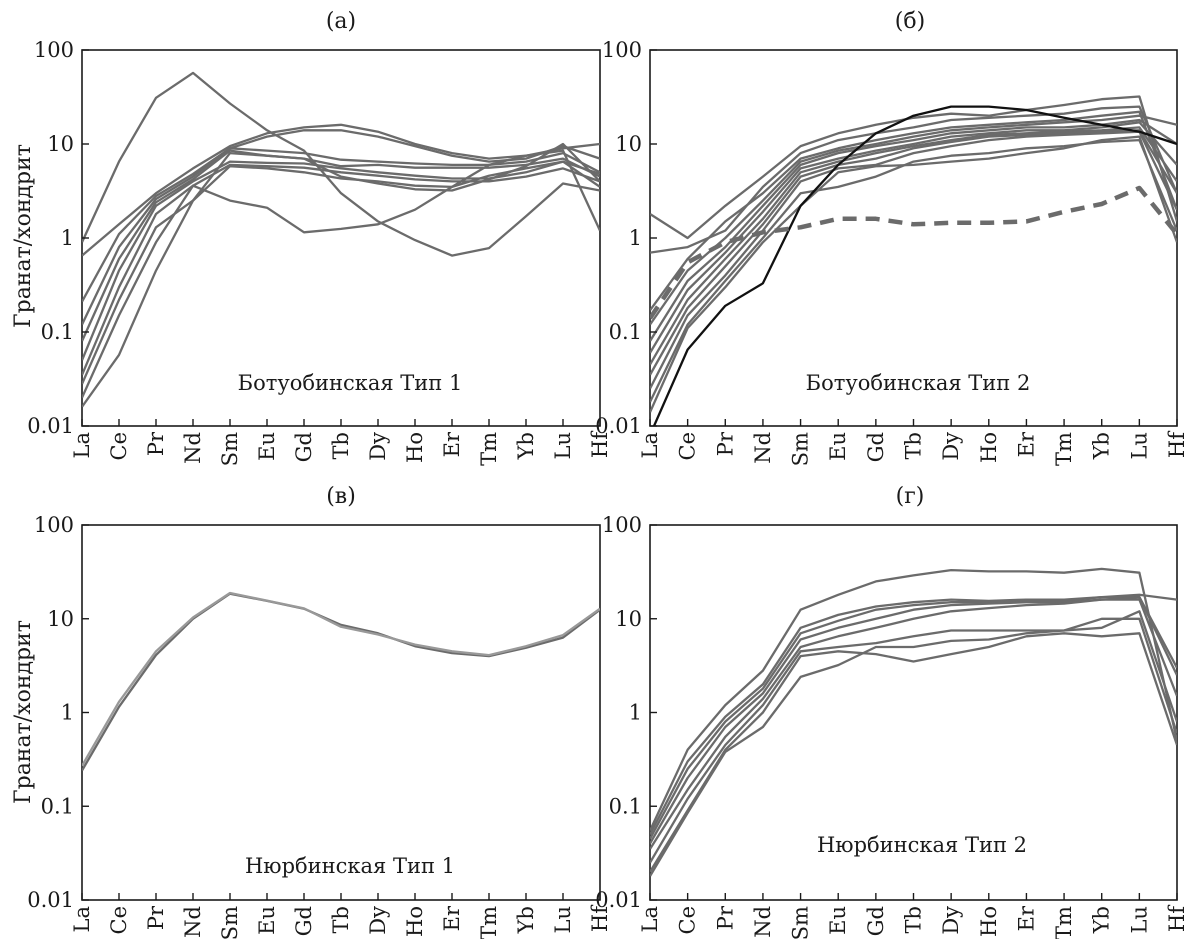  What do you see at coordinates (67, 713) in the screenshot?
I see `y-tick-label-c-2: 1` at bounding box center [67, 713].